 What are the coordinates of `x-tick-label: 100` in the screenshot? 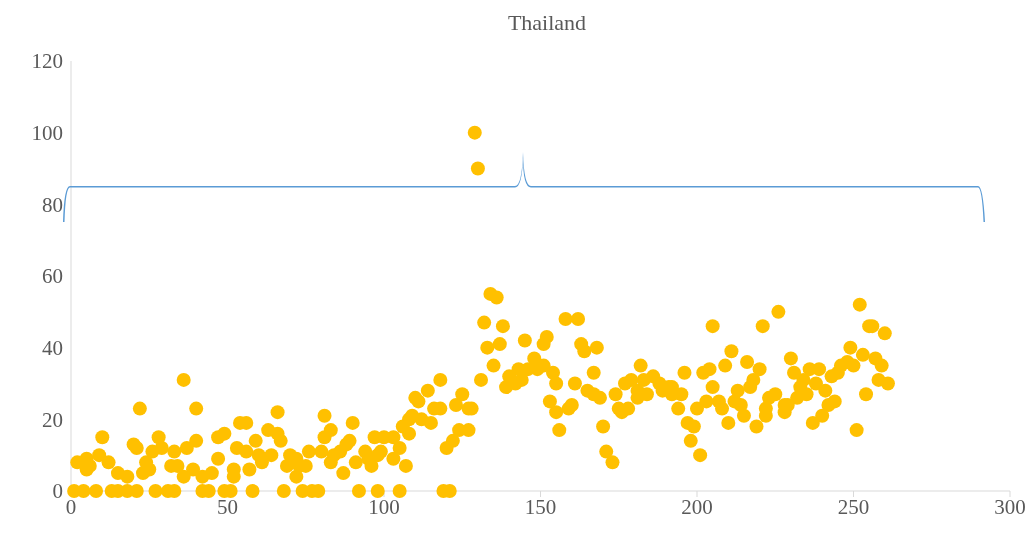 It's located at (384, 506).